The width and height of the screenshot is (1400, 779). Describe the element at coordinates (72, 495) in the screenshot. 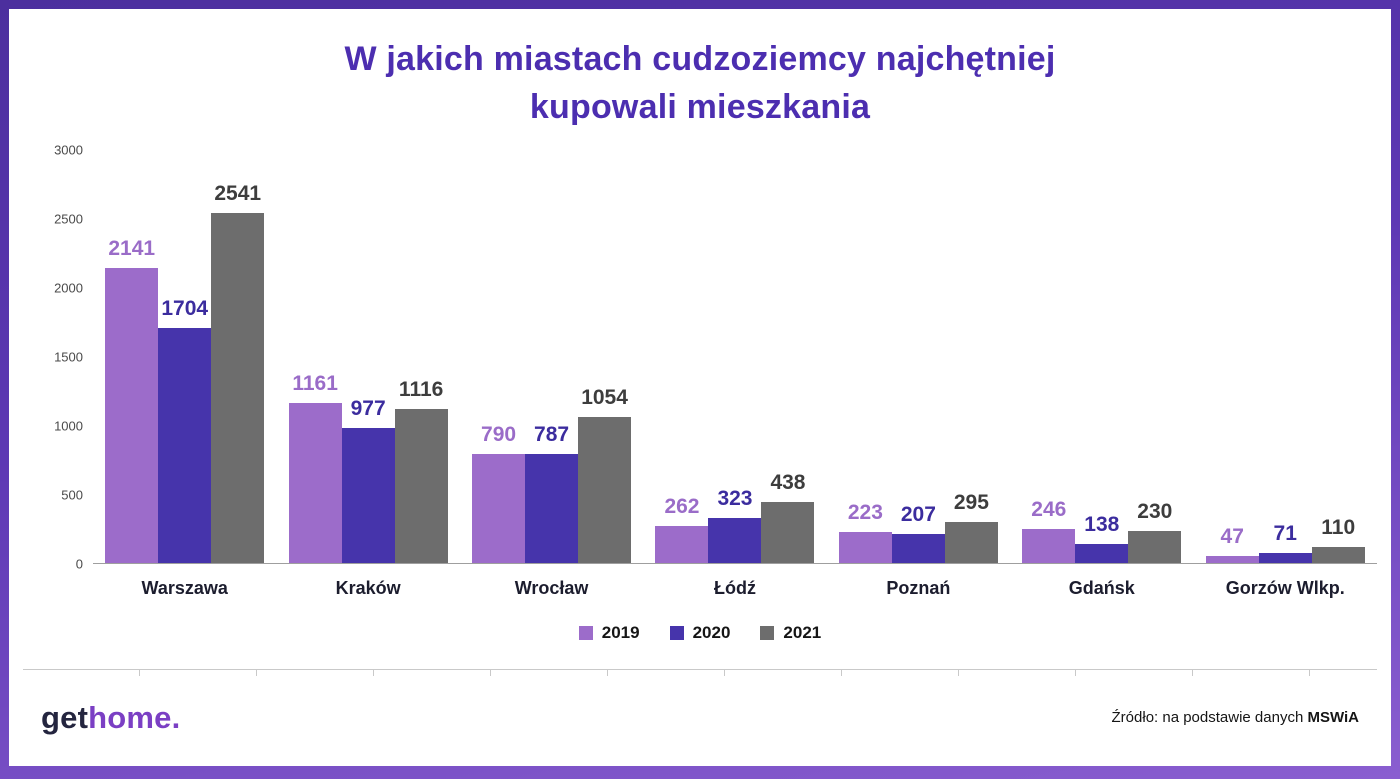

I see `y-tick-label: 500` at that location.